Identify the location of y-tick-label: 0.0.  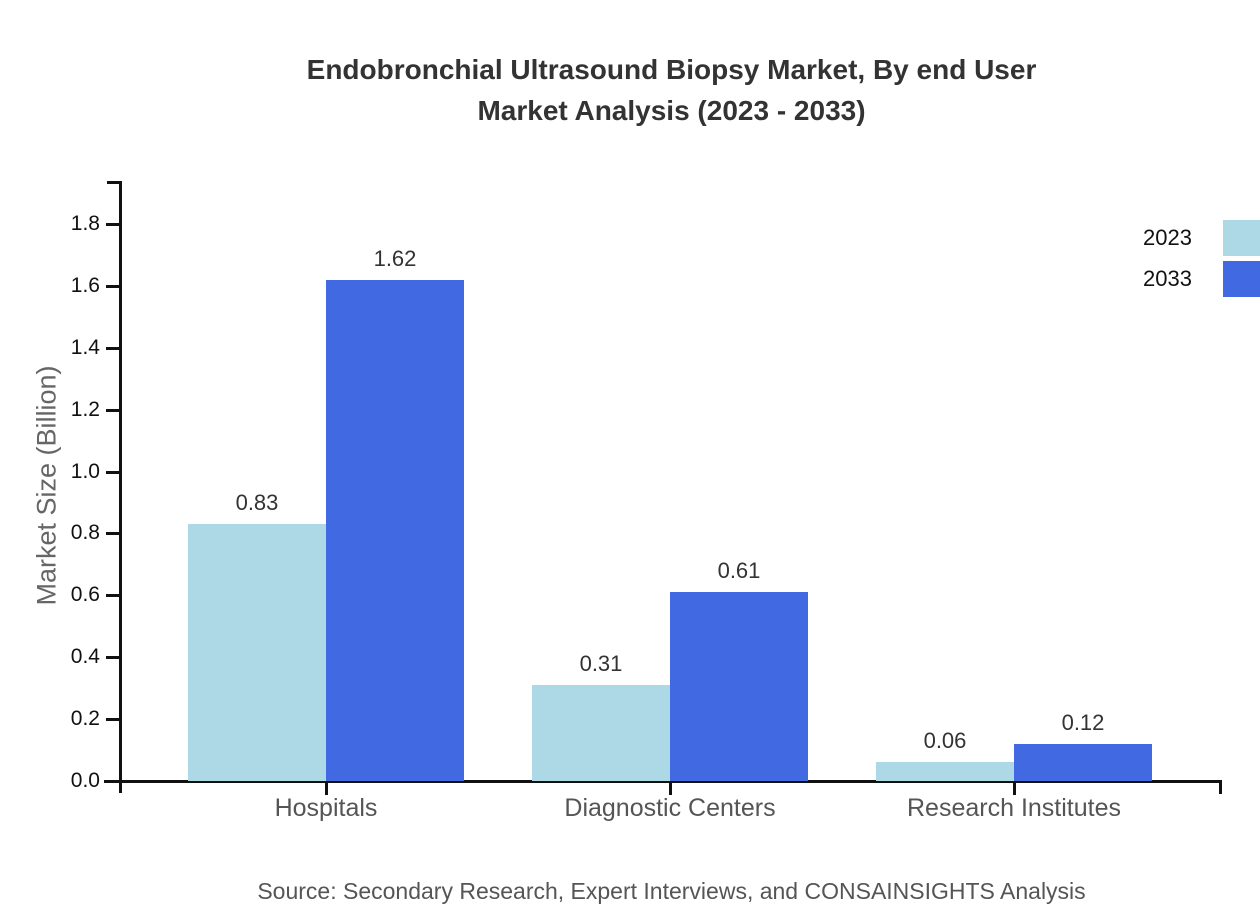
(85, 780).